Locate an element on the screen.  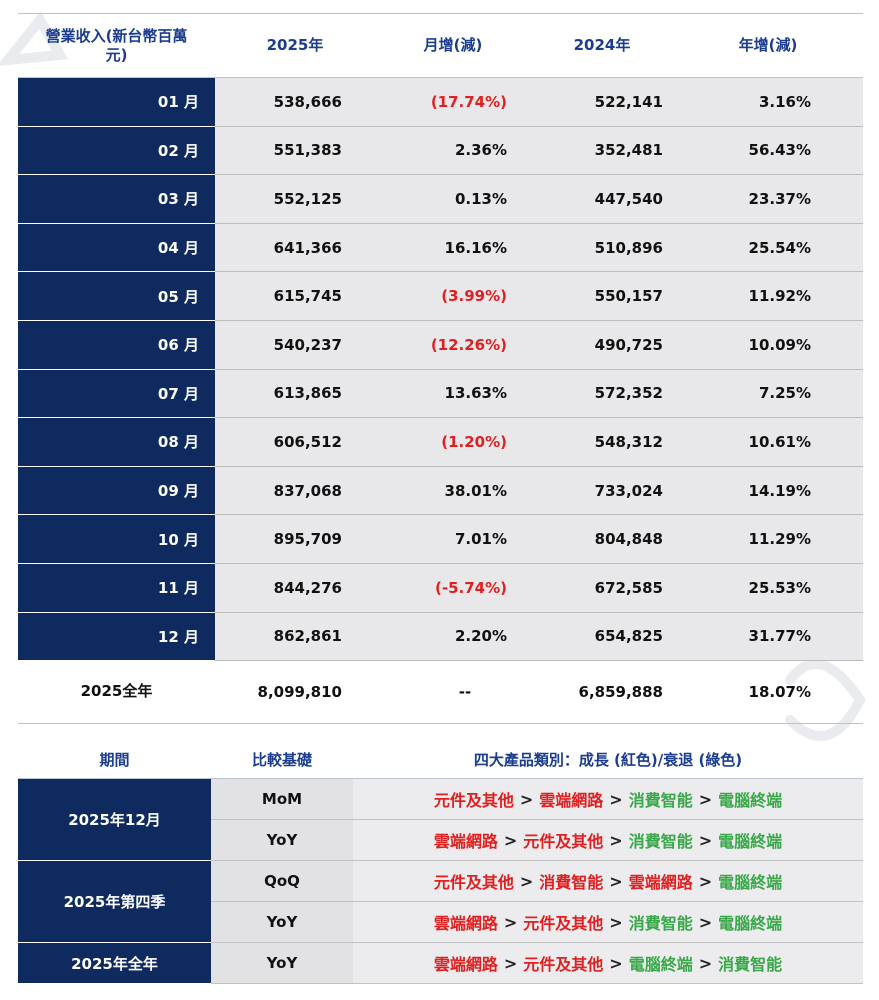
row-values: 606,512 (1.20%) 548,312 10.61% is located at coordinates (539, 442).